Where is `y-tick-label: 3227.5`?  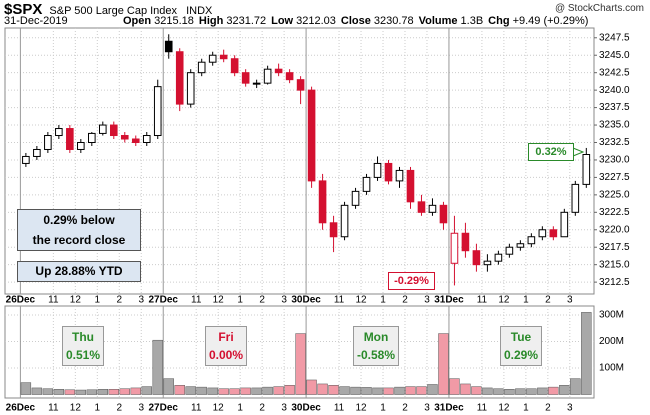
y-tick-label: 3227.5 is located at coordinates (614, 177).